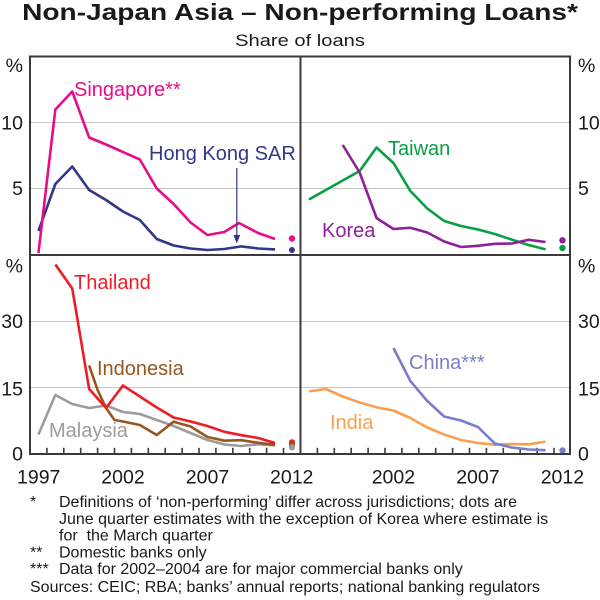 This screenshot has width=600, height=600. I want to click on svg-text: Singapore**, so click(127, 90).